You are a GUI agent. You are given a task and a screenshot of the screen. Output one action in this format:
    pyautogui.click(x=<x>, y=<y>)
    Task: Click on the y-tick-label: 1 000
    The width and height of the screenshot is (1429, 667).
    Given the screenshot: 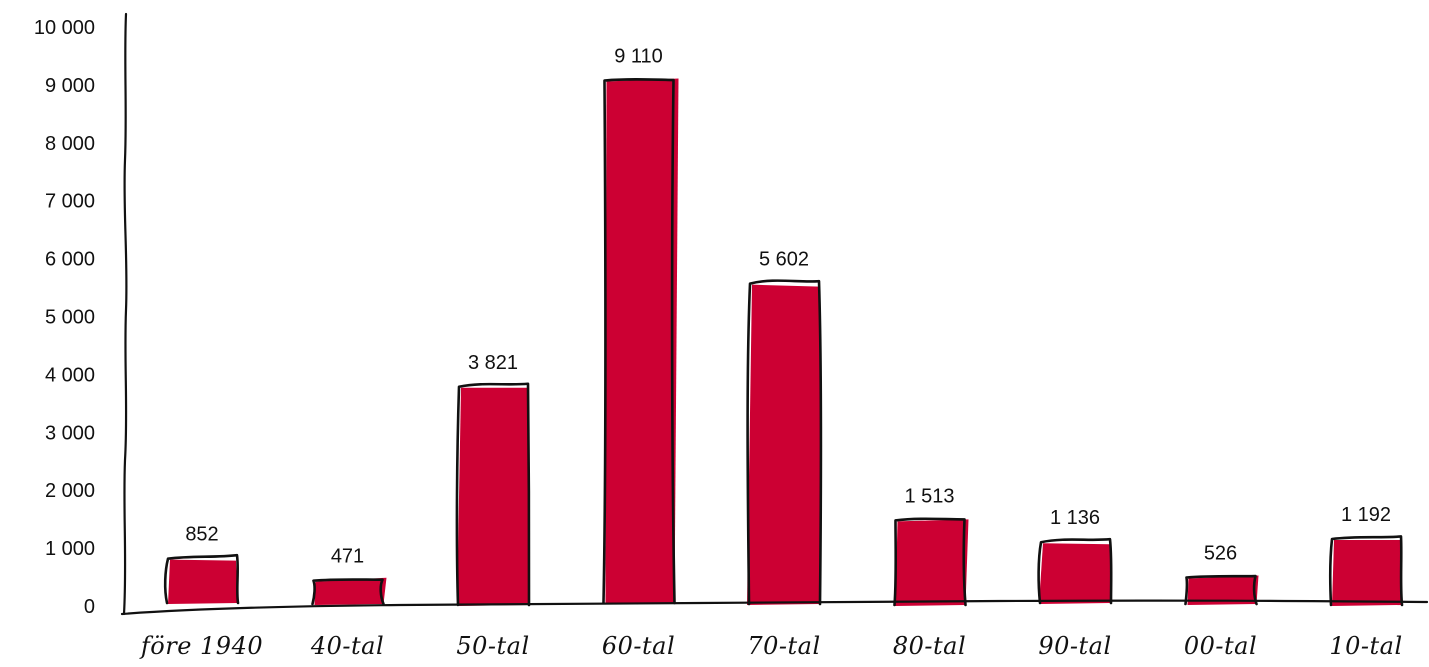 What is the action you would take?
    pyautogui.click(x=70, y=549)
    